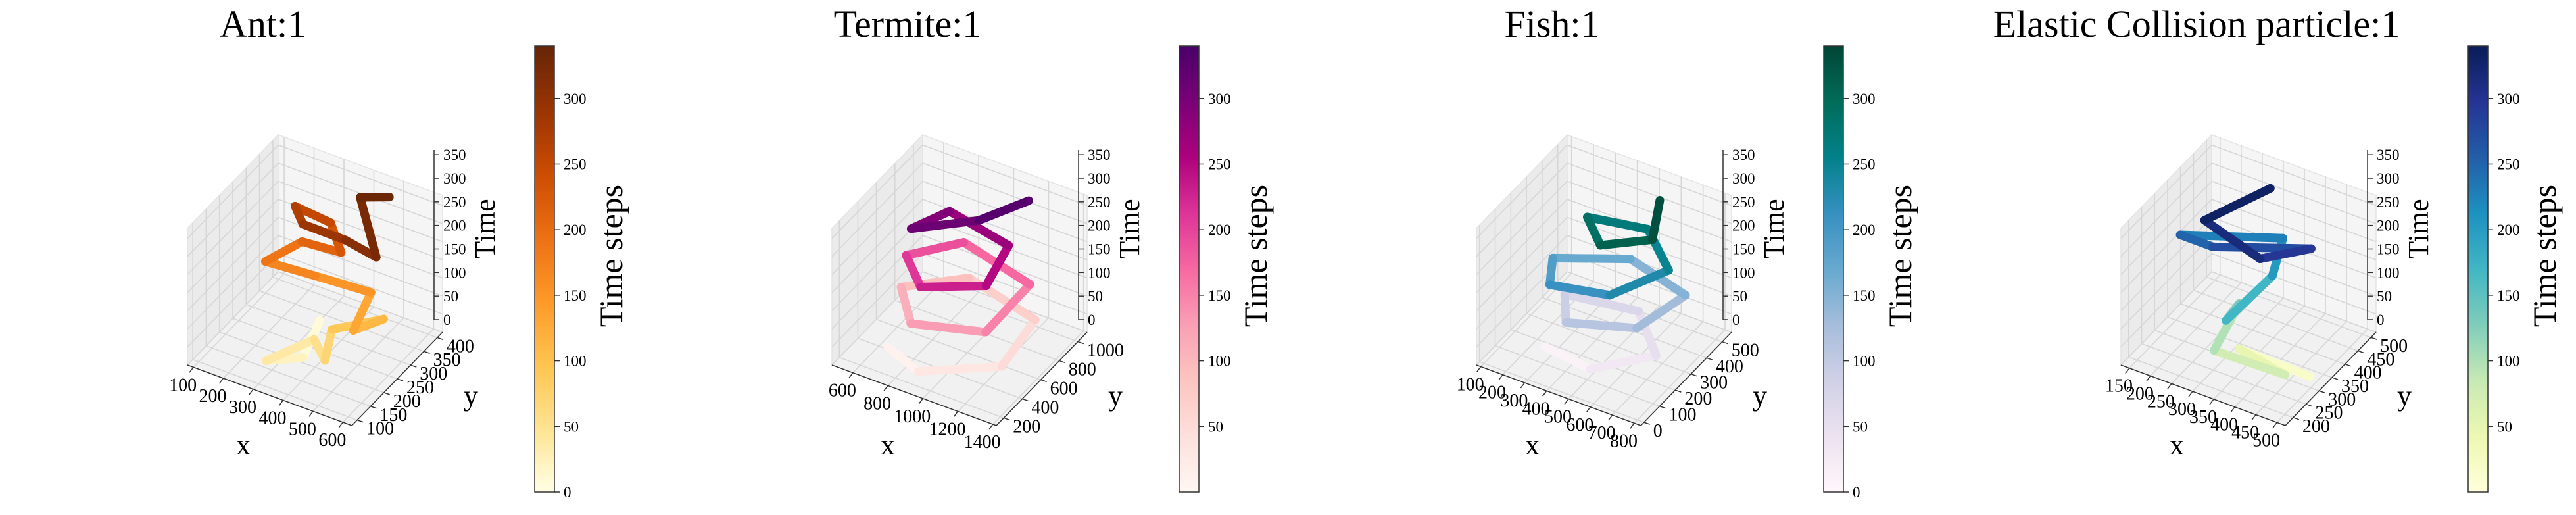  What do you see at coordinates (888, 445) in the screenshot?
I see `x-axis-label: x` at bounding box center [888, 445].